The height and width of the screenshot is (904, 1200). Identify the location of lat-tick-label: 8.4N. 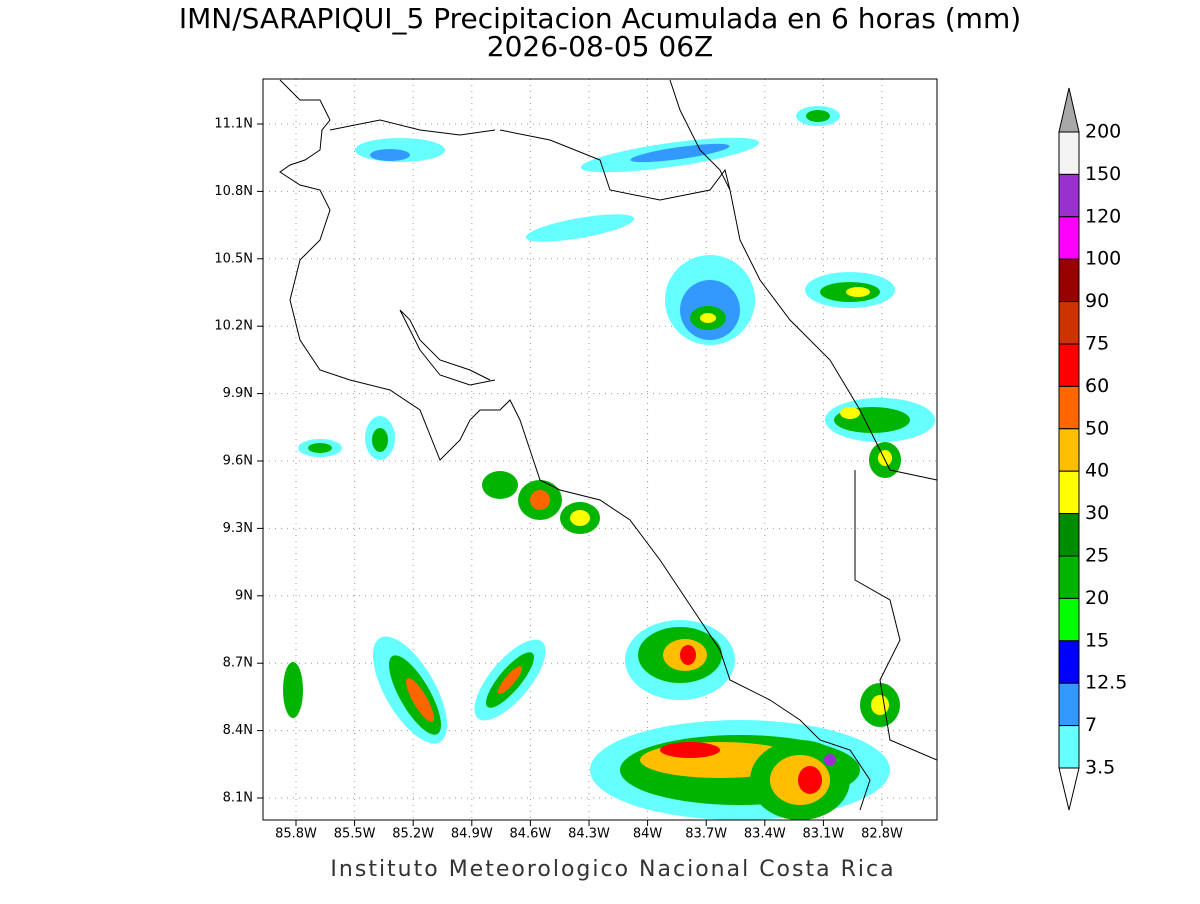
(238, 730).